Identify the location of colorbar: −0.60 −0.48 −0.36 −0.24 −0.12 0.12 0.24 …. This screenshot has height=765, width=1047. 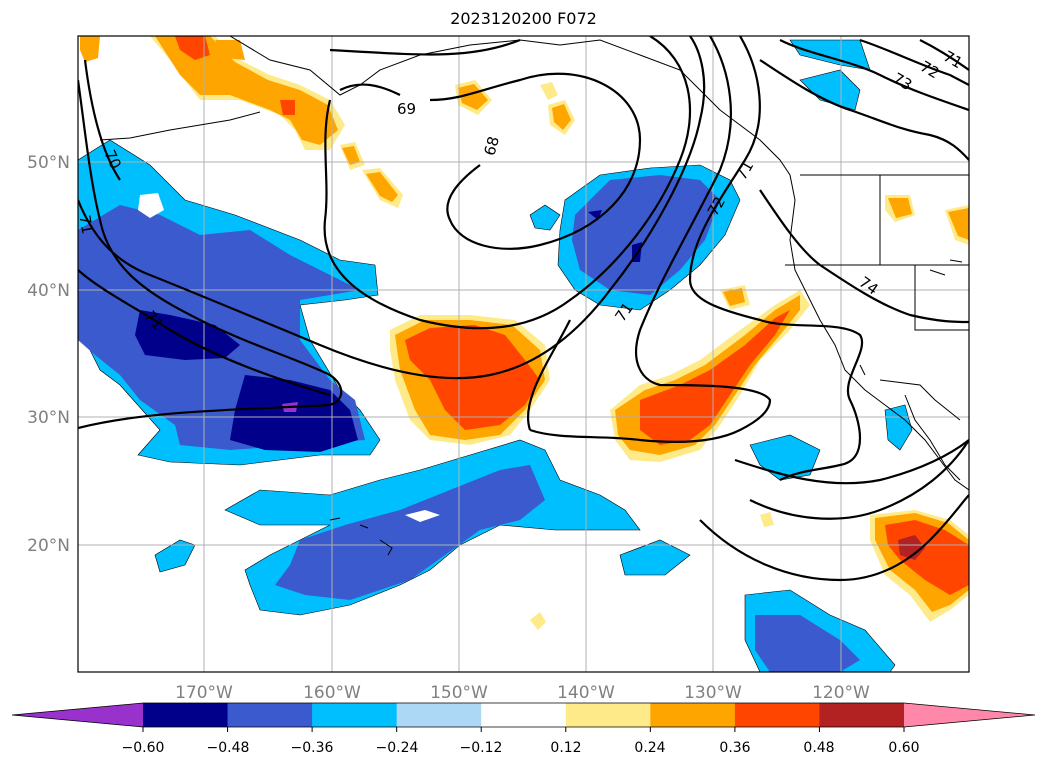
(523, 729).